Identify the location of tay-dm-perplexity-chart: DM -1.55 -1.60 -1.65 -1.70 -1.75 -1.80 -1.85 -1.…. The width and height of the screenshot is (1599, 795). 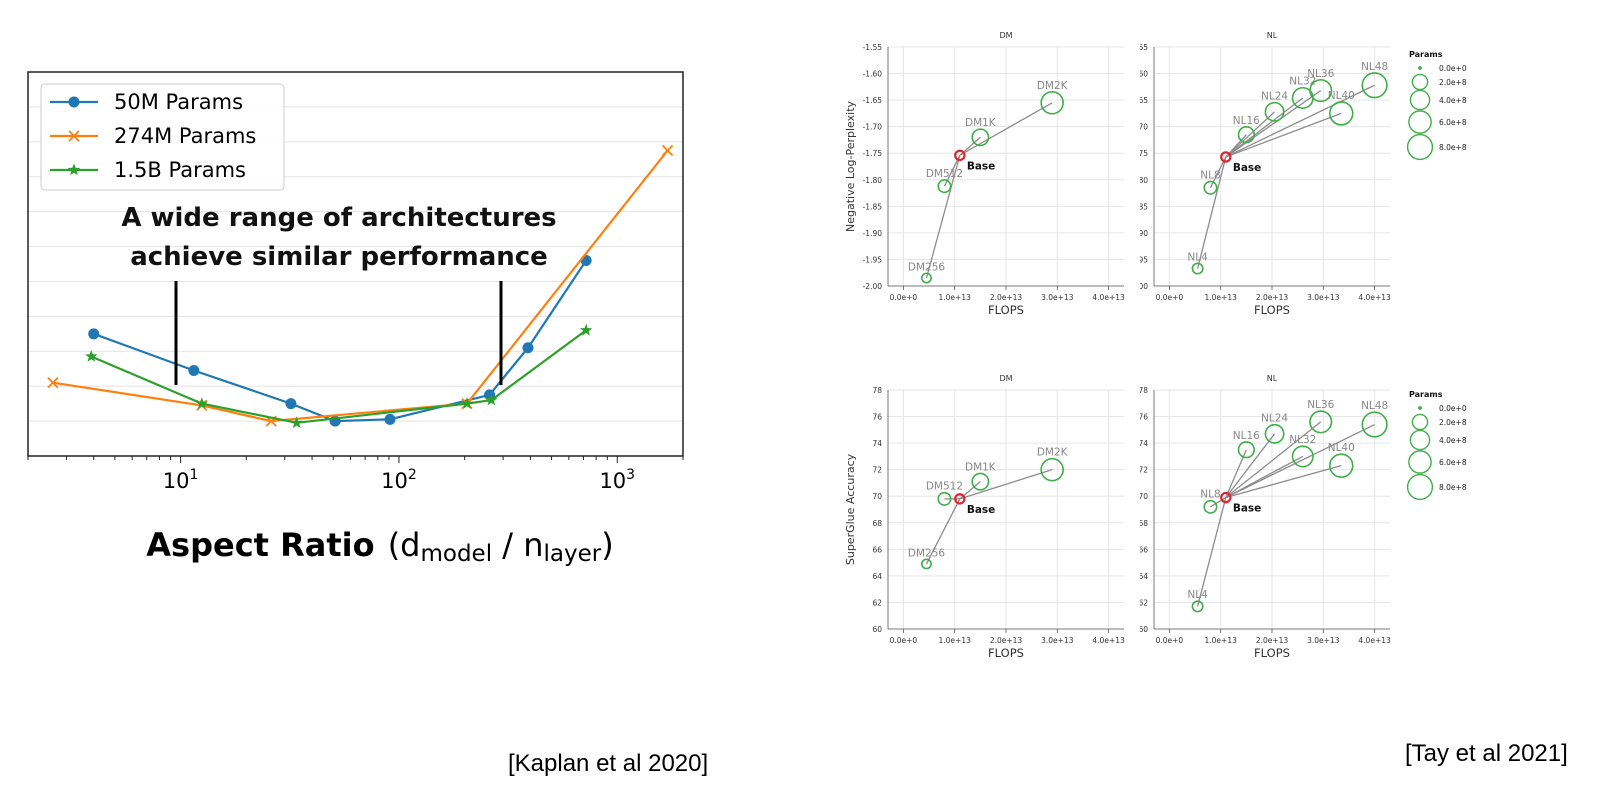
(984, 174).